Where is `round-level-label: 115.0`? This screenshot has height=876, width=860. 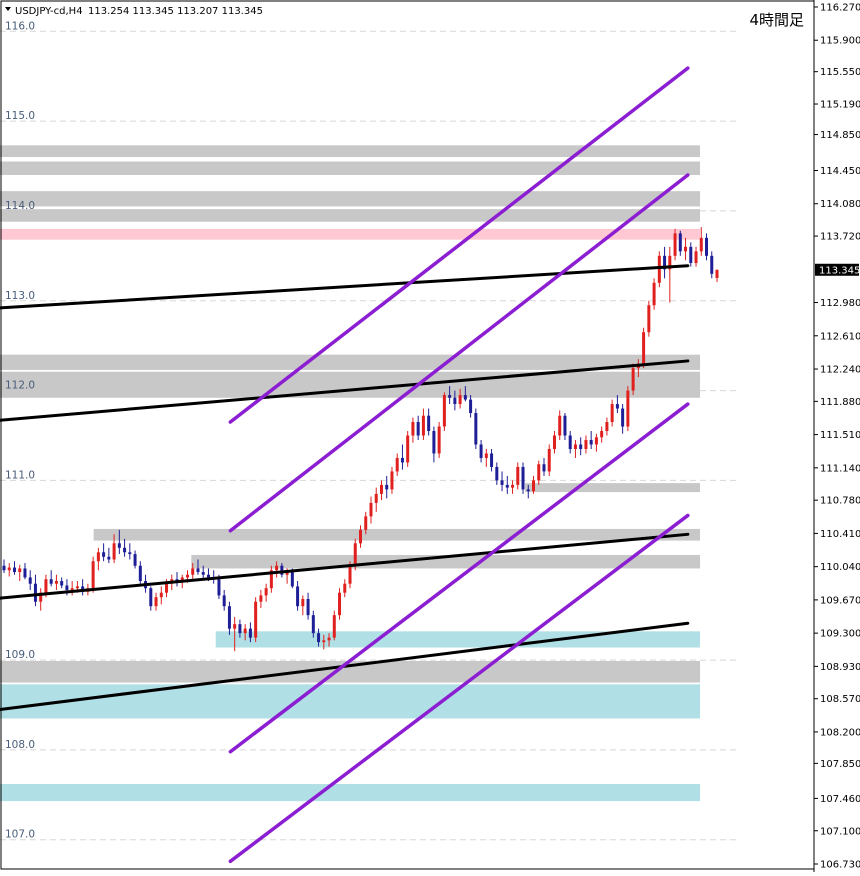 round-level-label: 115.0 is located at coordinates (20, 116).